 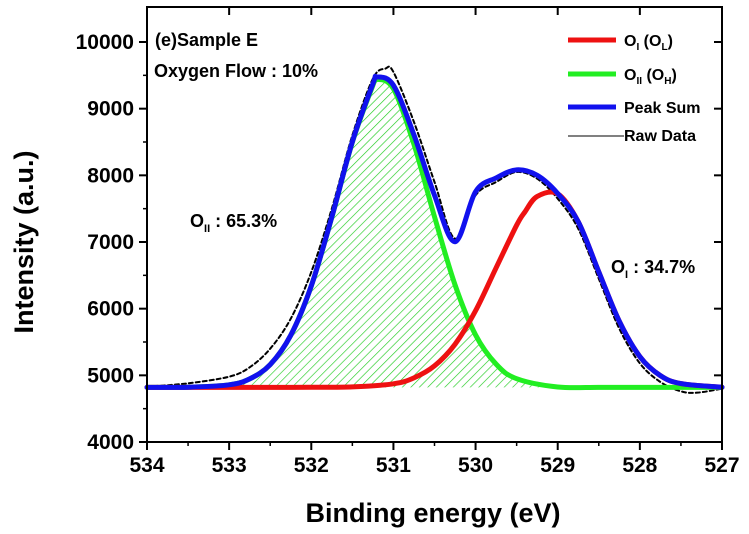 I want to click on x-tick-label: 528, so click(x=639, y=465).